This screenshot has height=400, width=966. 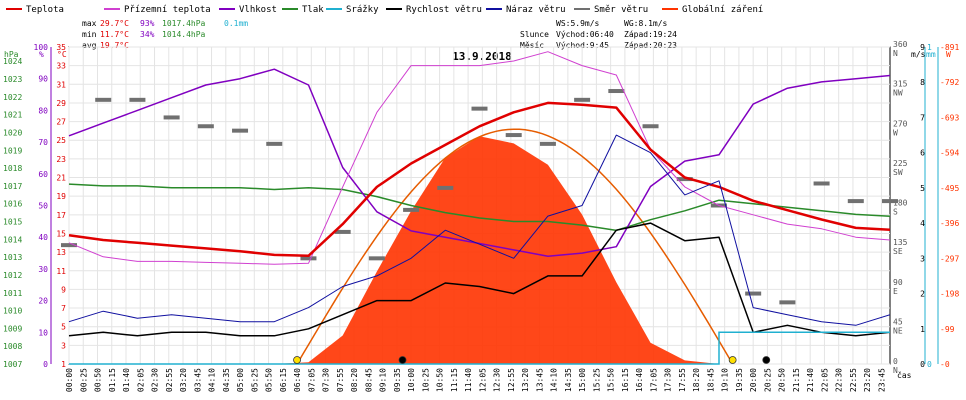 I want to click on tick-direction: 45, so click(x=898, y=321).